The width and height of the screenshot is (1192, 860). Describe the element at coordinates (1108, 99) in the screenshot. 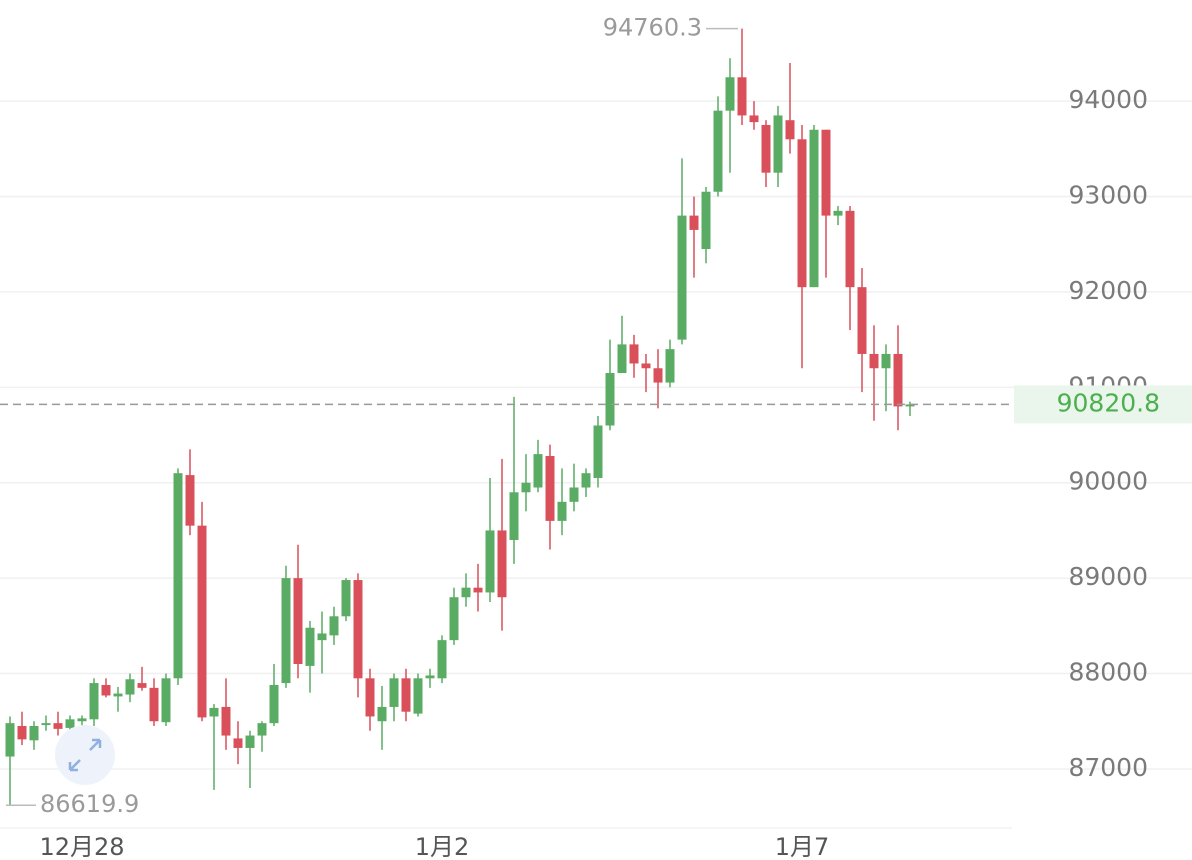

I see `y-tick-label: 94000` at that location.